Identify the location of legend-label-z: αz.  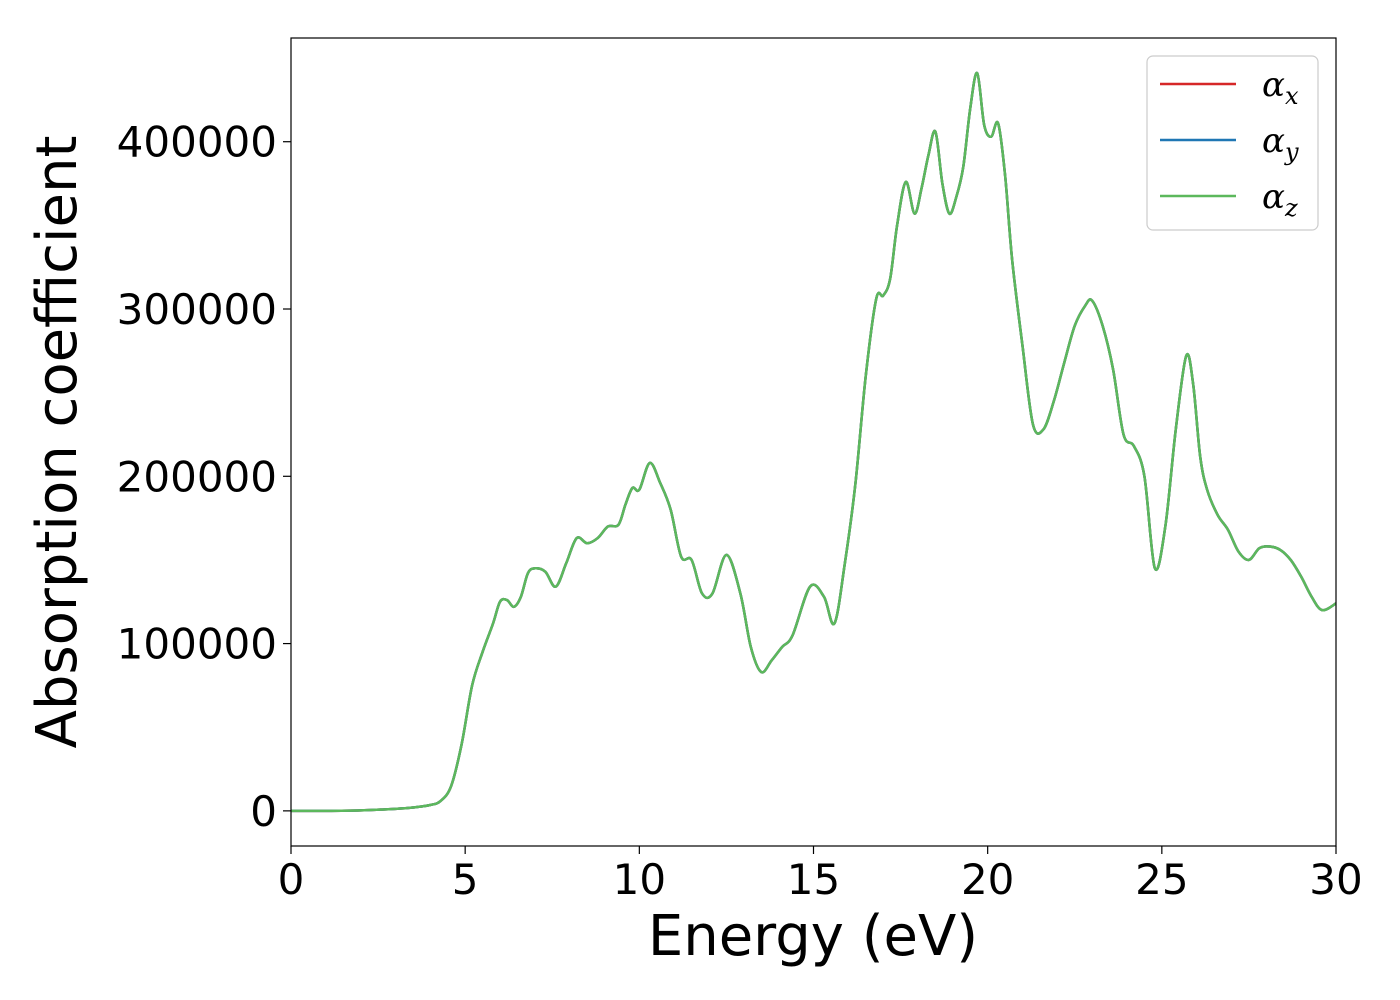
(1280, 199).